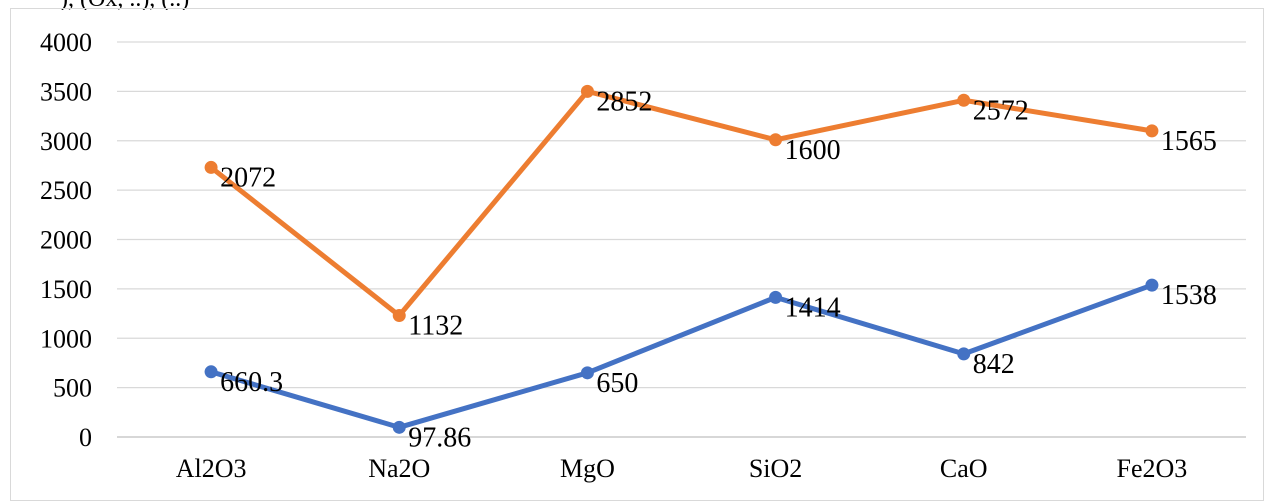  What do you see at coordinates (1152, 468) in the screenshot?
I see `x-tick-label: Fe2O3` at bounding box center [1152, 468].